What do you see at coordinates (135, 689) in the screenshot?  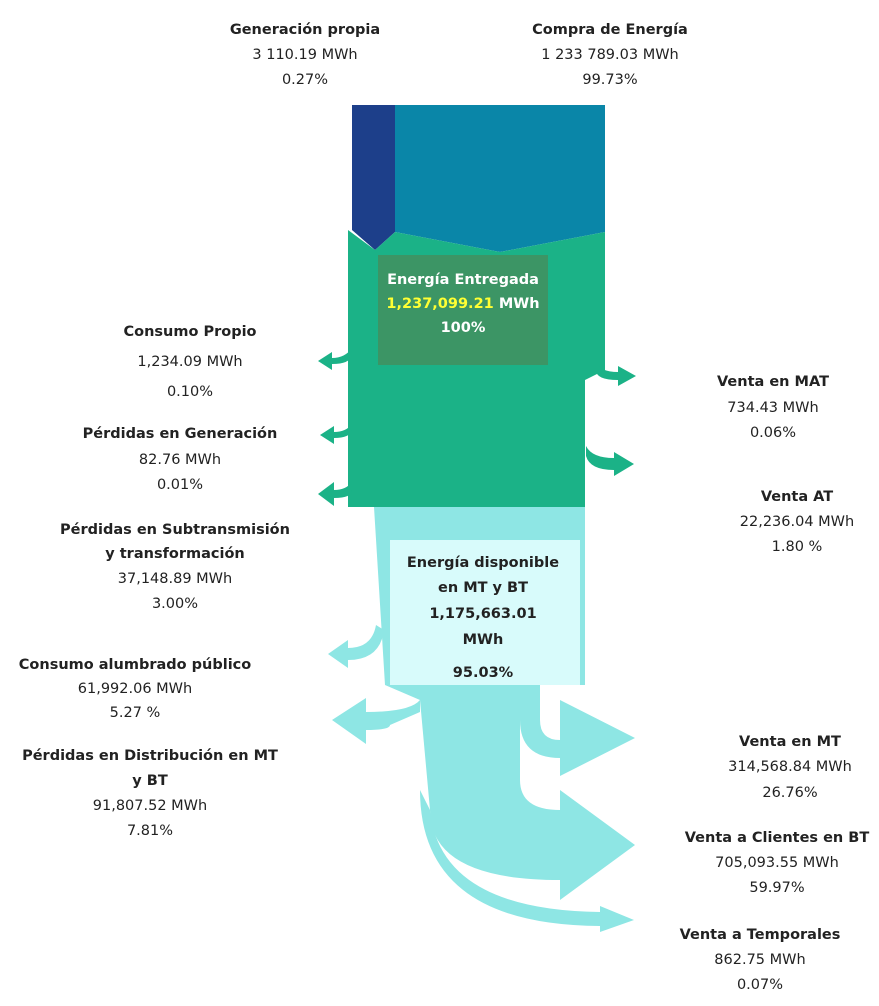 I see `value: 61,992.06 MWh` at bounding box center [135, 689].